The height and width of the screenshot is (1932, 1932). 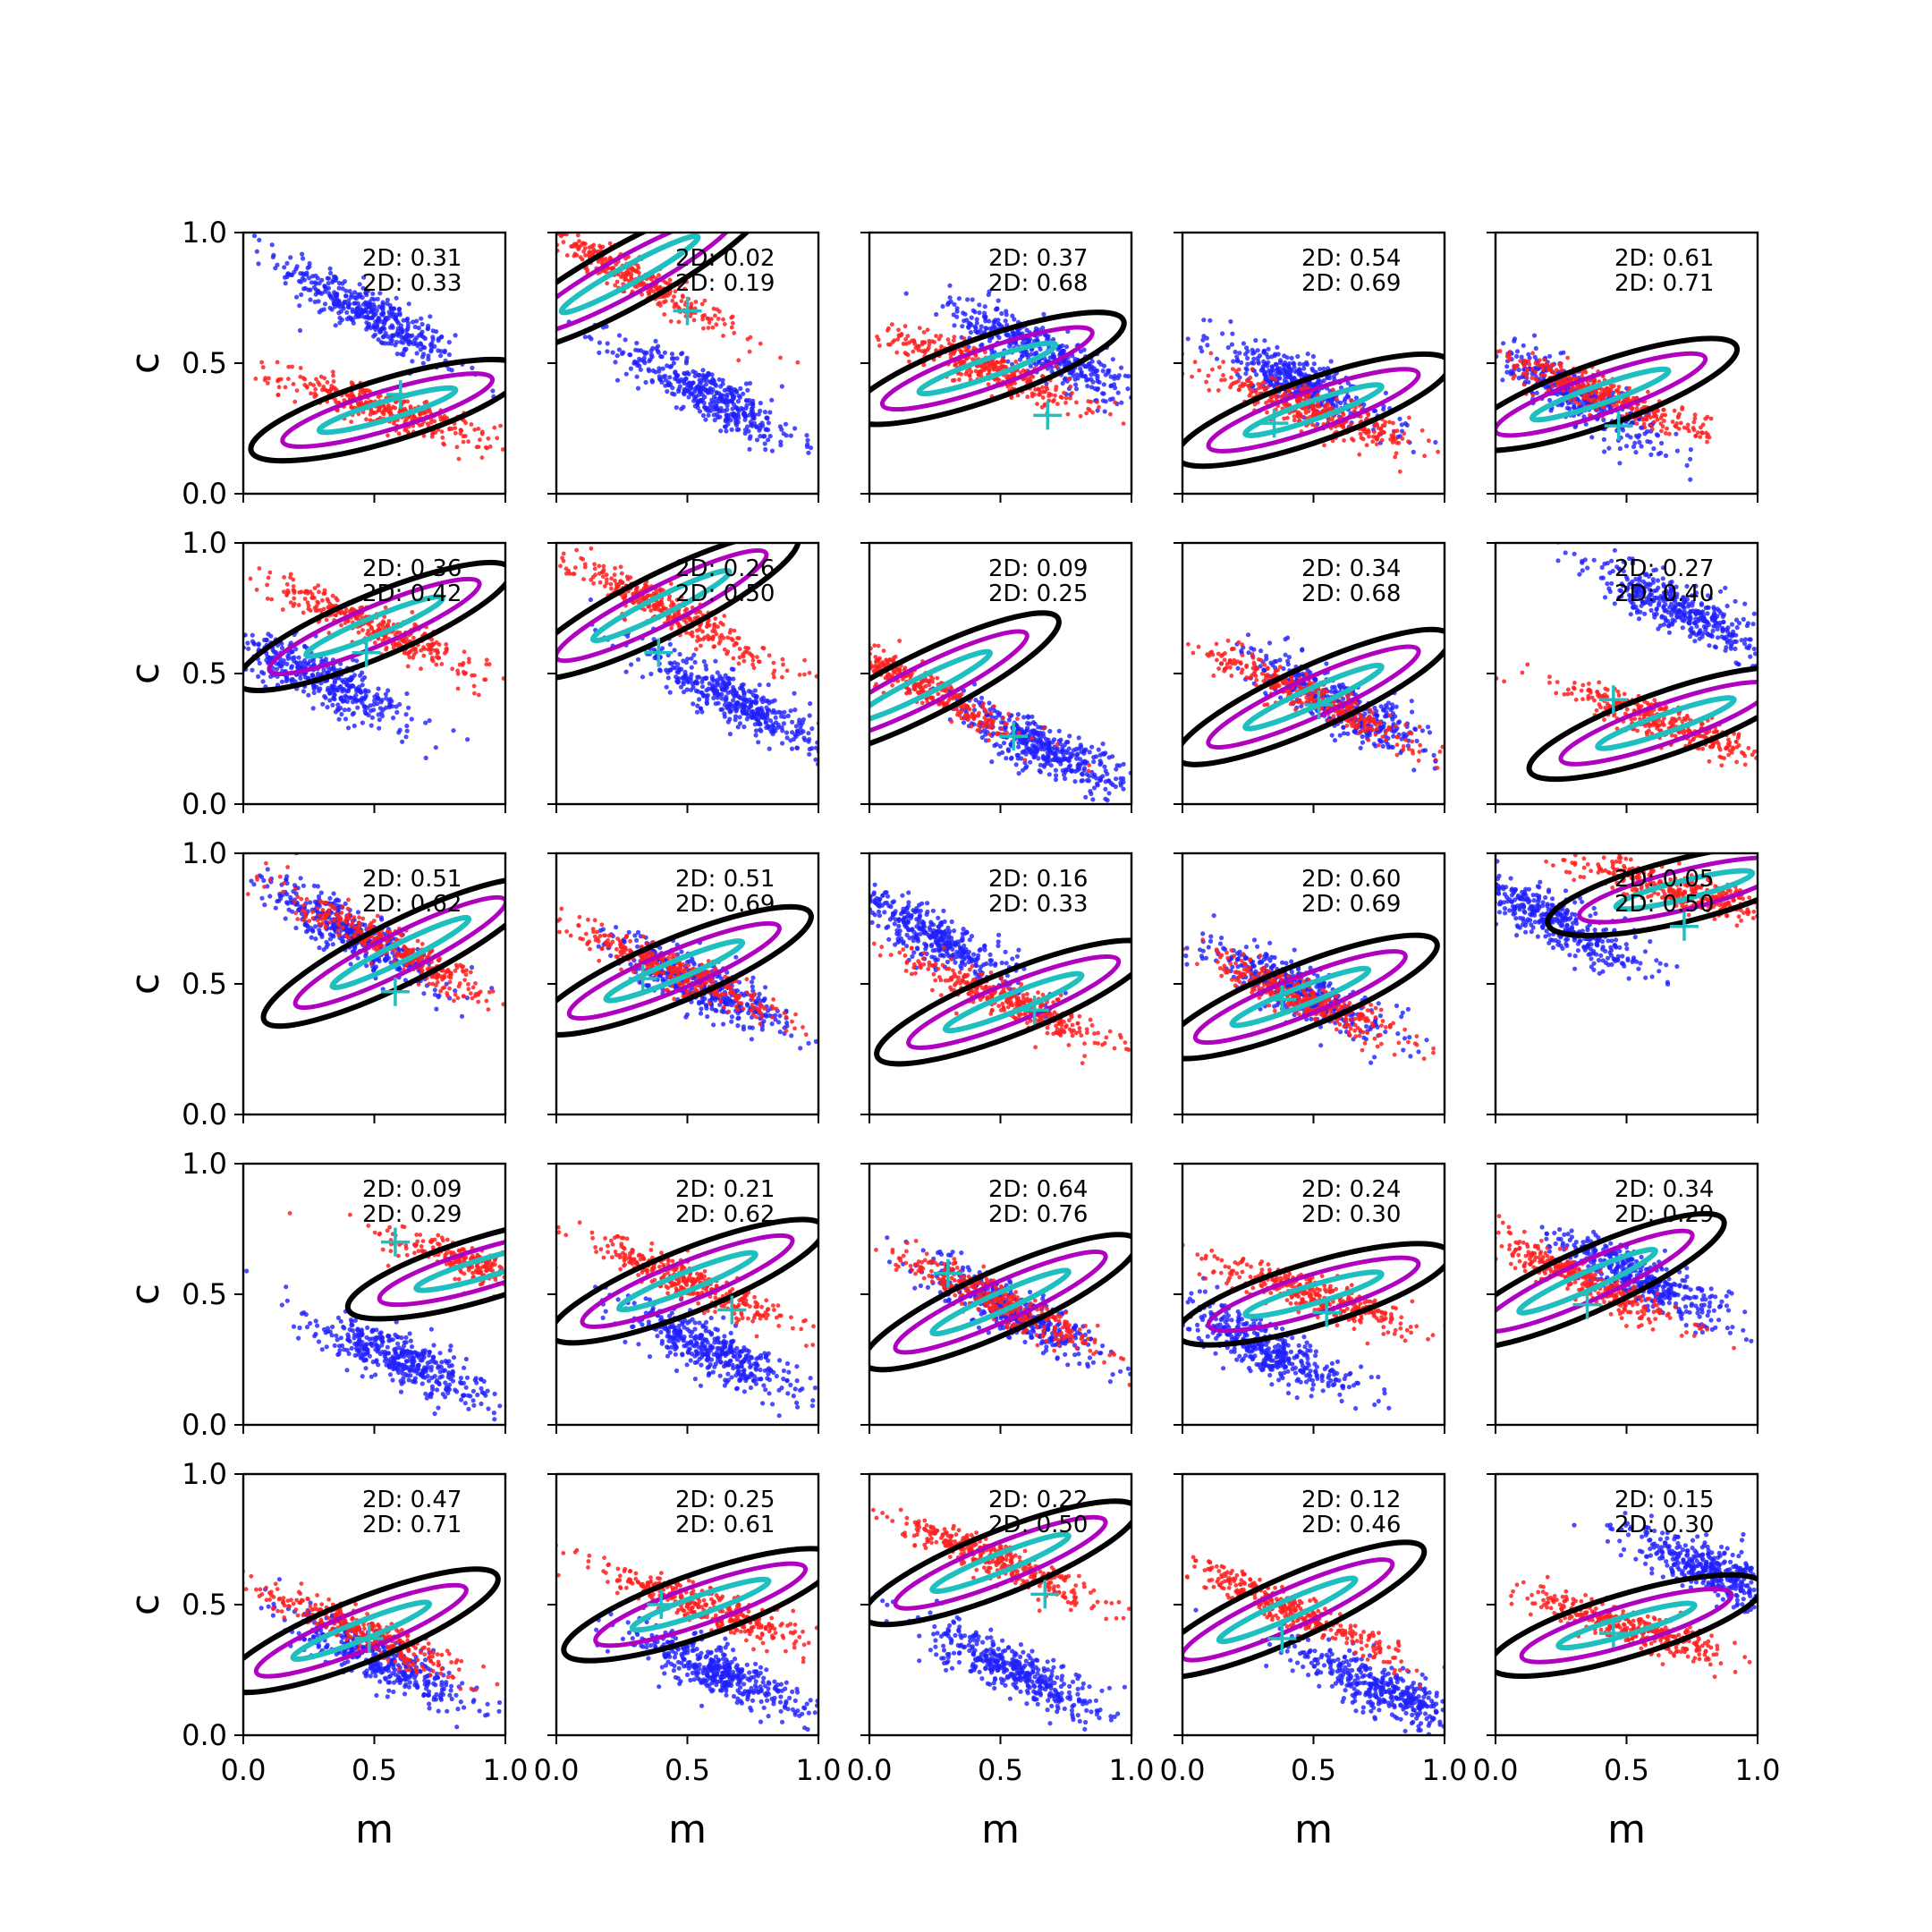 I want to click on panel-plot-area, so click(x=374, y=660).